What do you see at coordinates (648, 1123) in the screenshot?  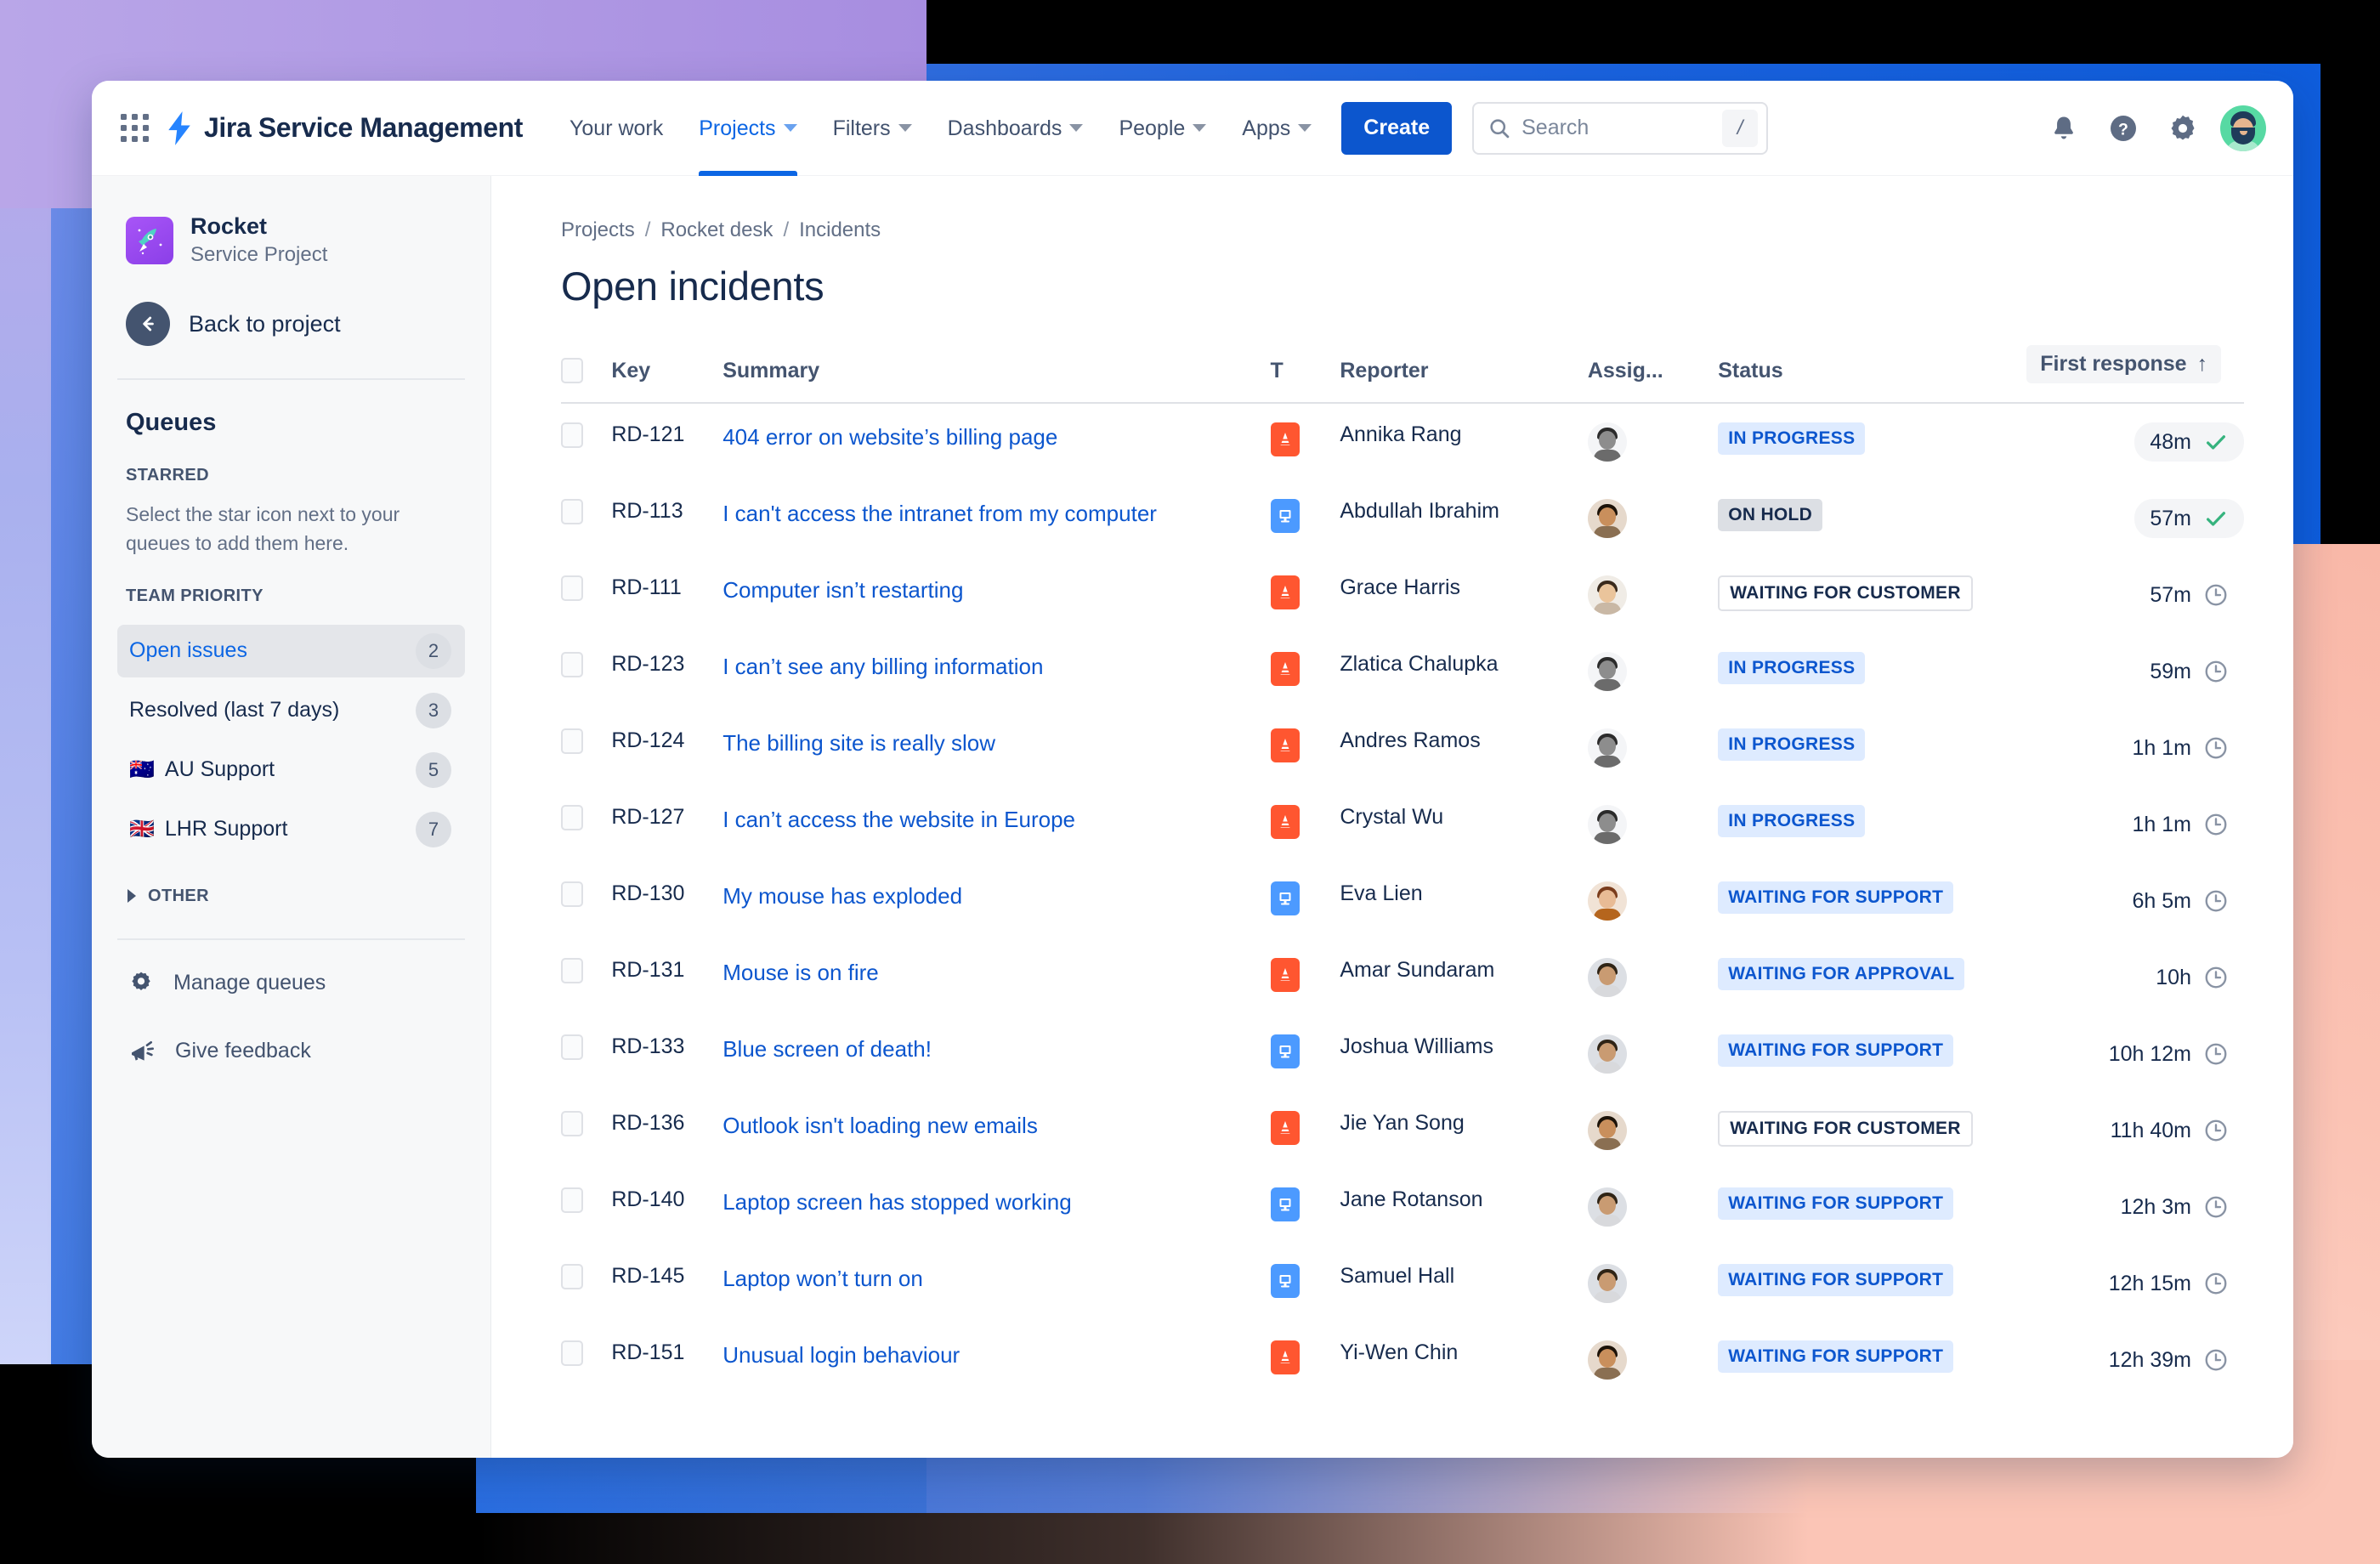 I see `issue-key: RD-136` at bounding box center [648, 1123].